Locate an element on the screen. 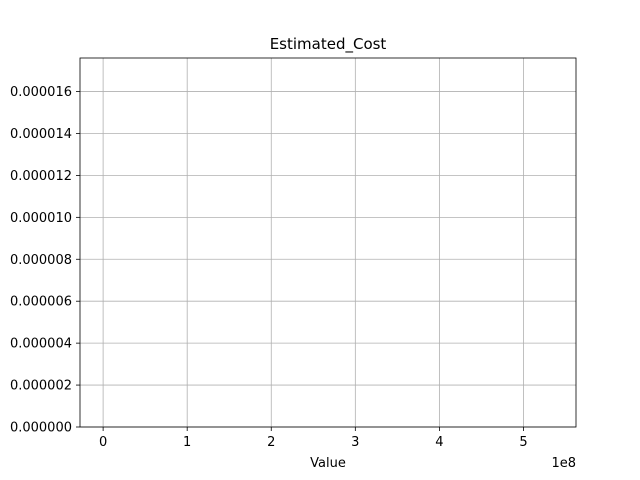  chart-title: Estimated_Cost is located at coordinates (328, 44).